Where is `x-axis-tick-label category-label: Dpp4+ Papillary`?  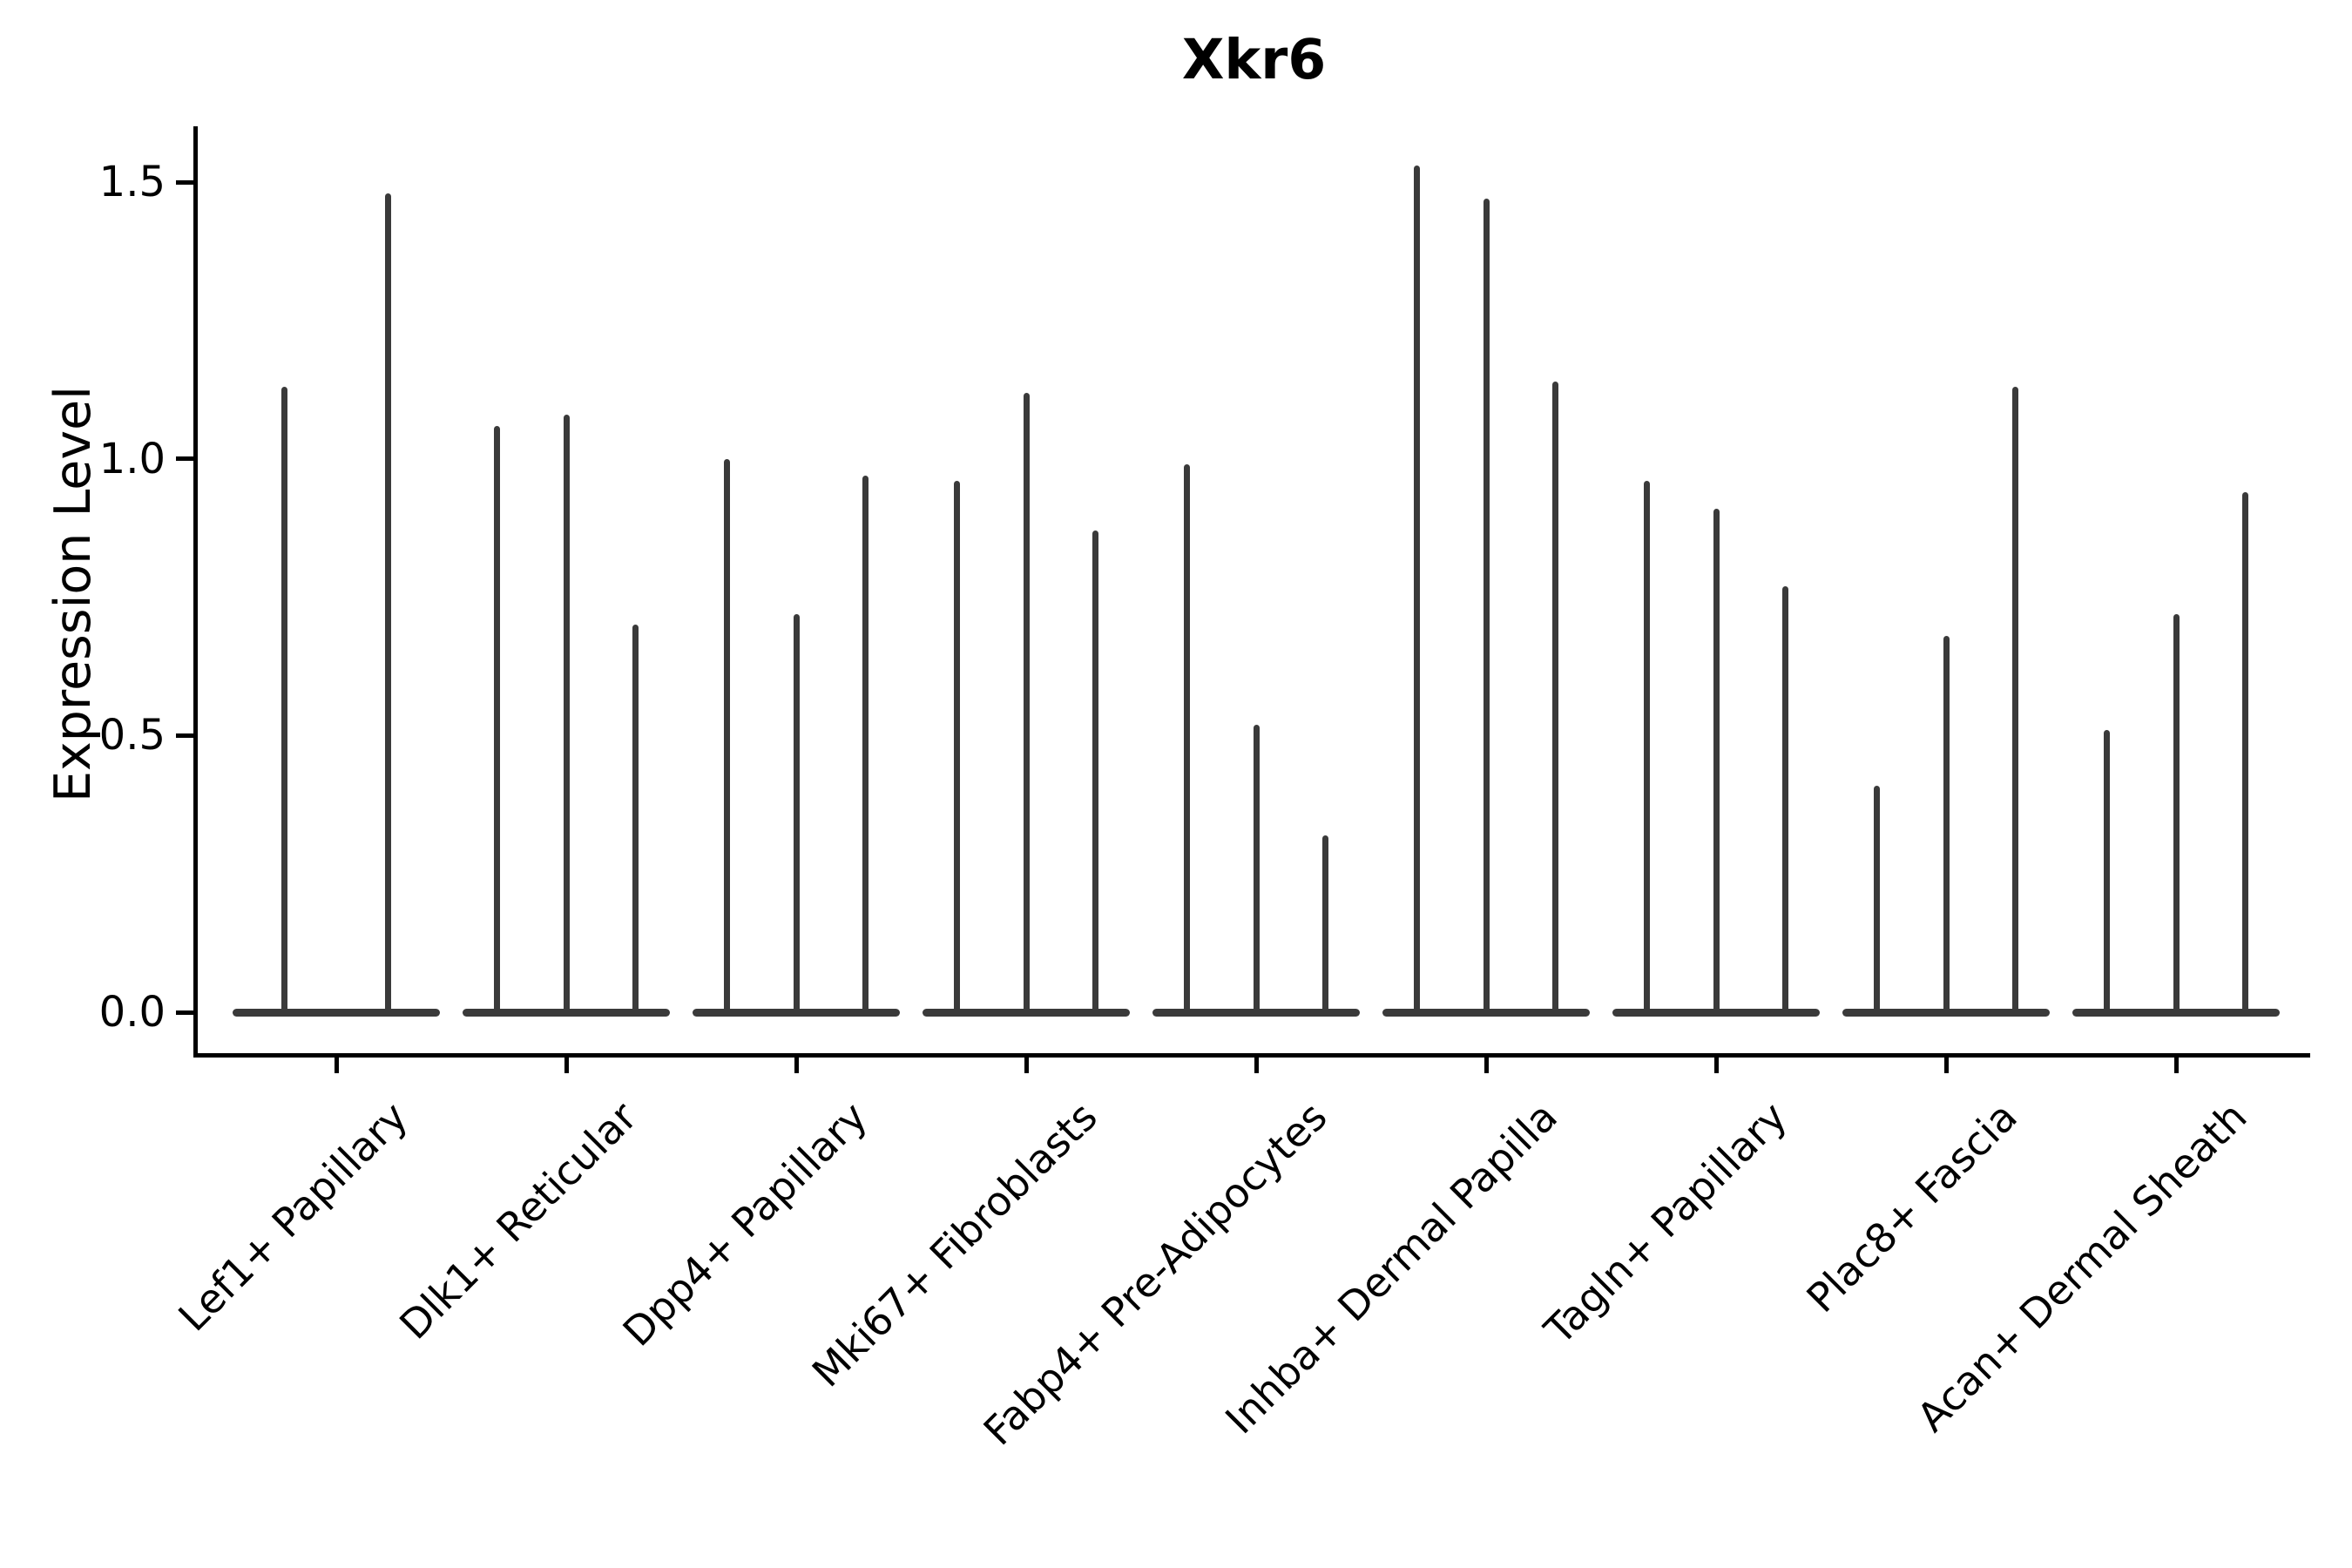 x-axis-tick-label category-label: Dpp4+ Papillary is located at coordinates (744, 1223).